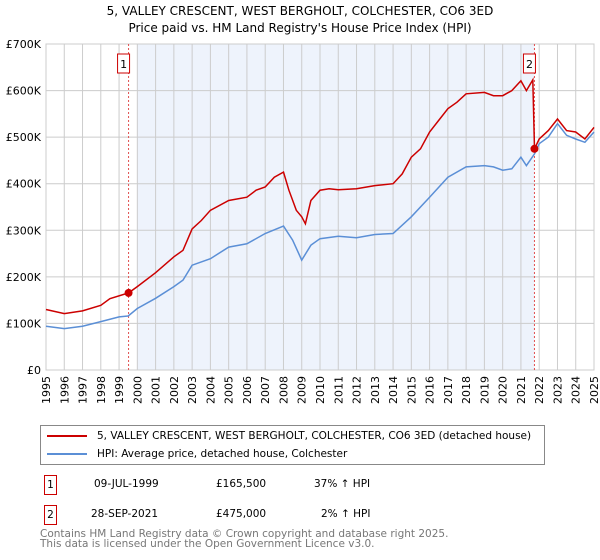  Describe the element at coordinates (342, 484) in the screenshot. I see `transaction-hpi: 37% ↑ HPI` at that location.